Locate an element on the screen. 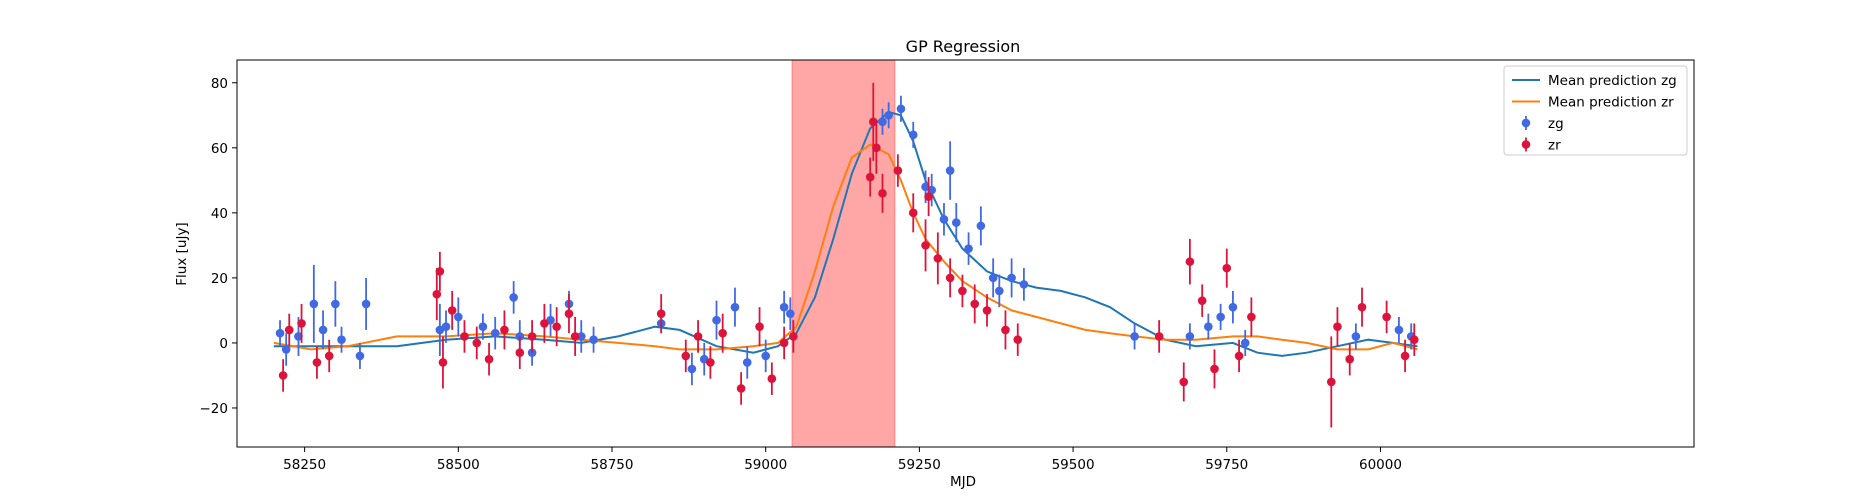  legend: Mean prediction zg Mean prediction zr zg zr is located at coordinates (1595, 110).